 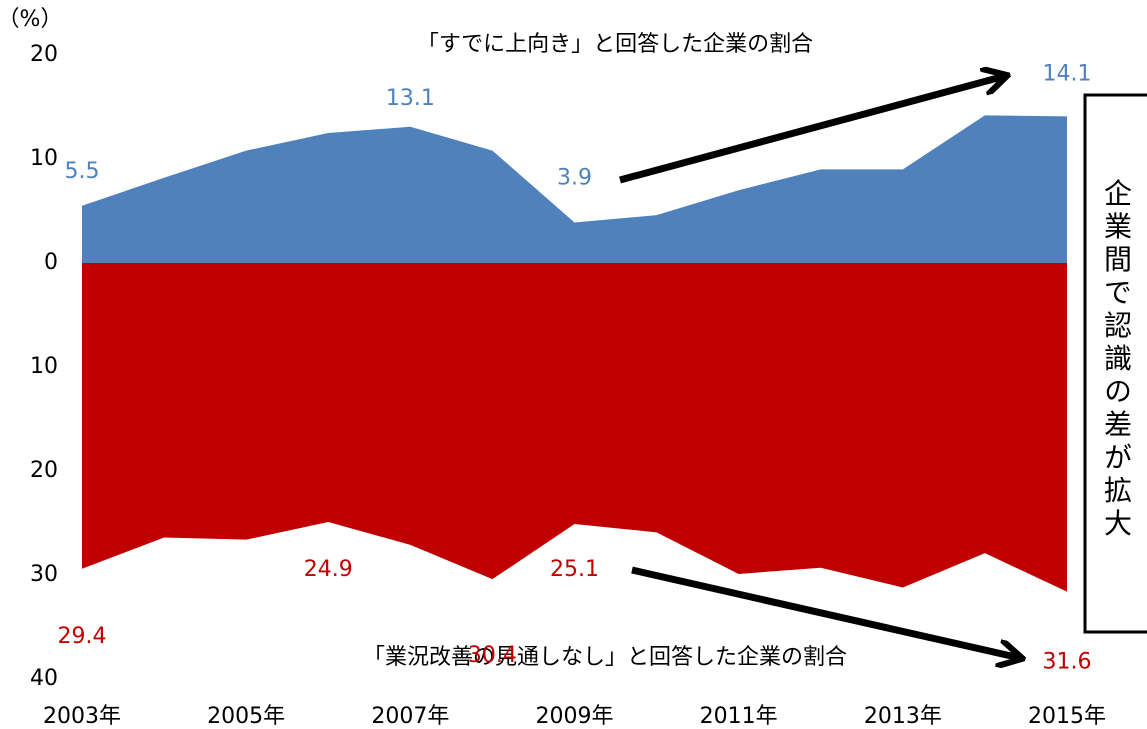 What do you see at coordinates (246, 716) in the screenshot?
I see `x-tick-label: 2005年` at bounding box center [246, 716].